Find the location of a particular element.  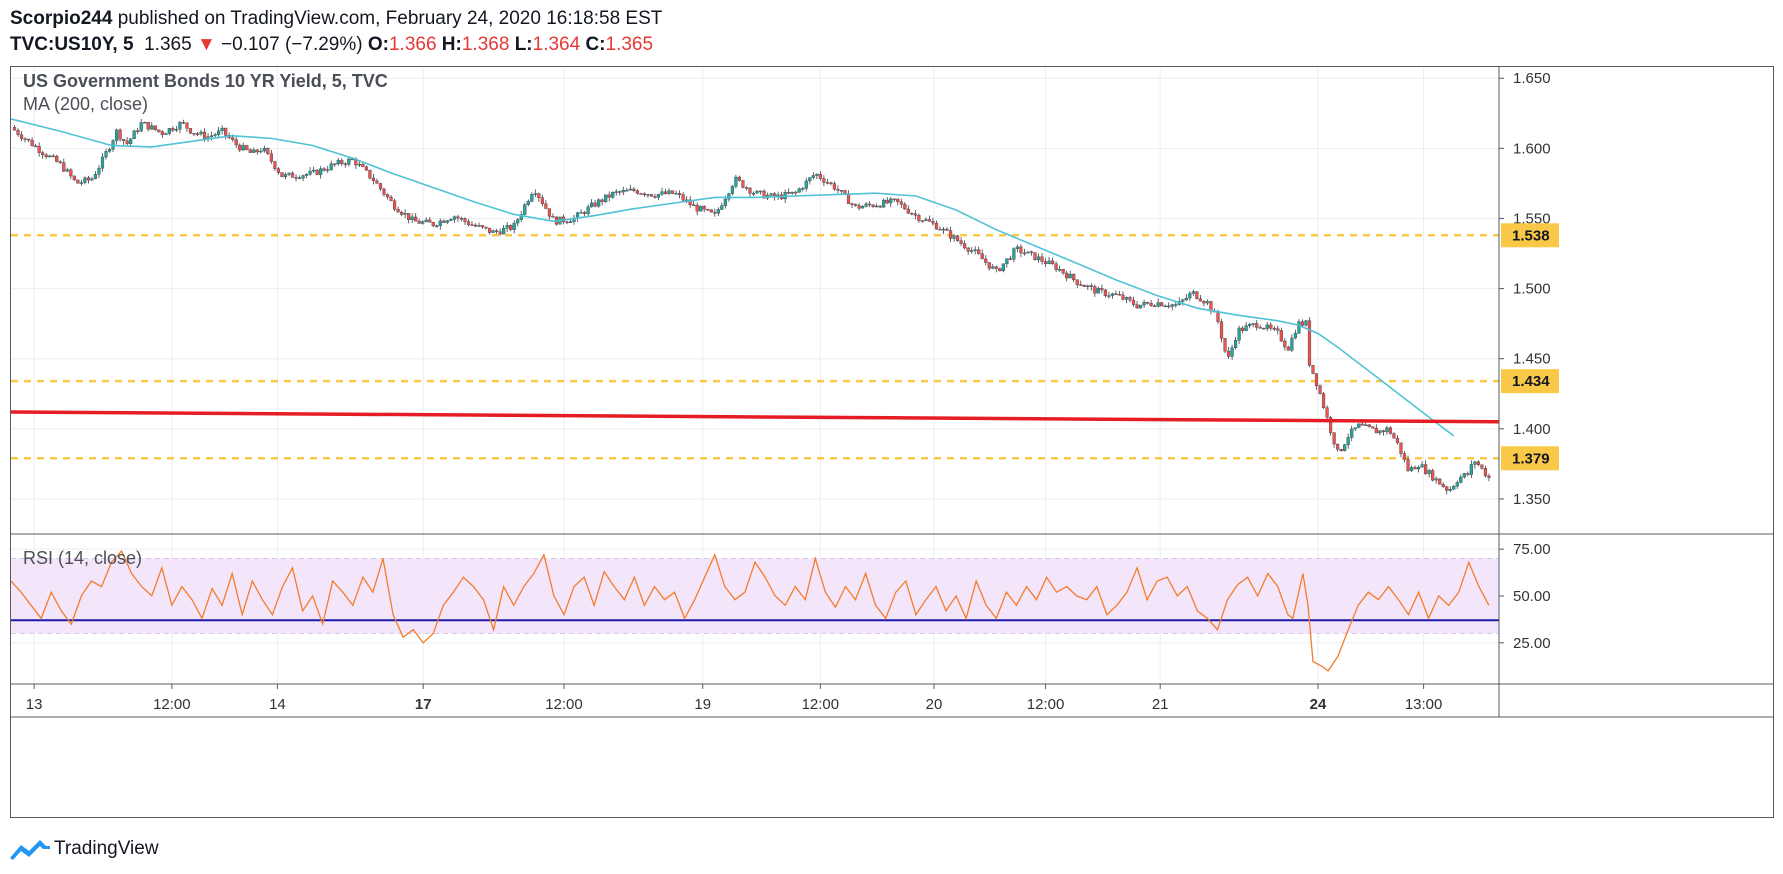

price-tick-label: 1.600 is located at coordinates (1532, 148).